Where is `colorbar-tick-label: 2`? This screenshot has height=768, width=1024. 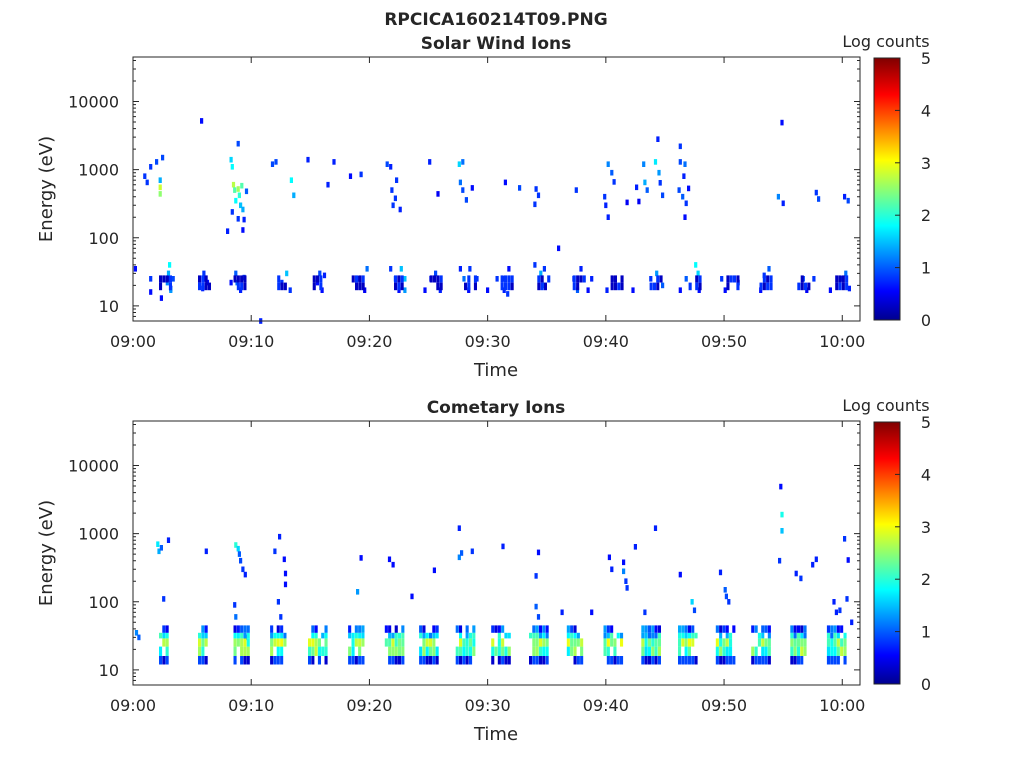 colorbar-tick-label: 2 is located at coordinates (926, 579).